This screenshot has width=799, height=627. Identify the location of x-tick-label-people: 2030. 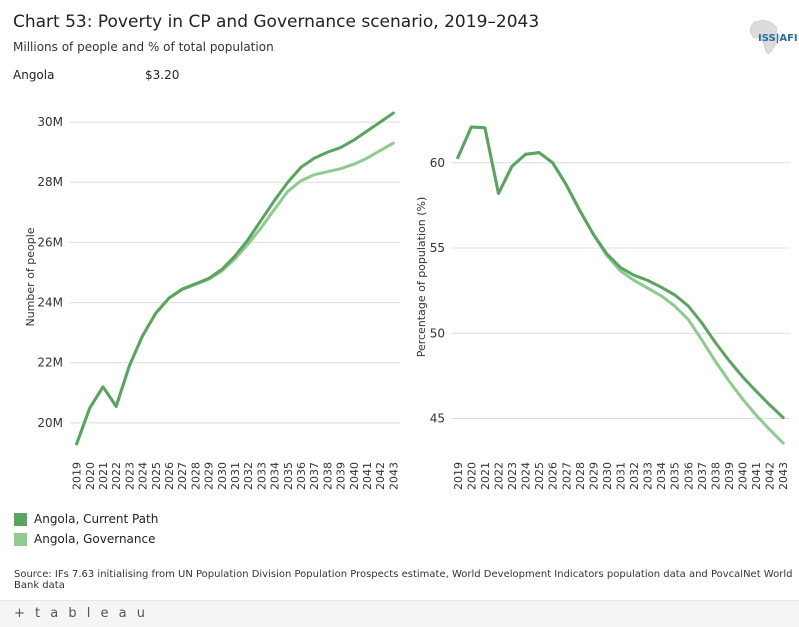
(222, 476).